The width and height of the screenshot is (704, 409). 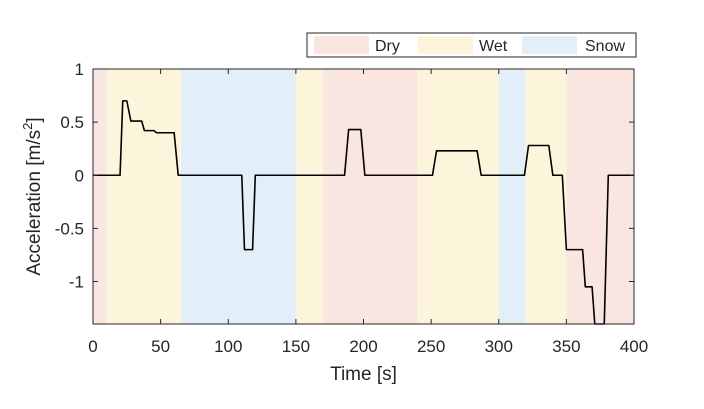 I want to click on legend-label-snow: Snow, so click(x=605, y=46).